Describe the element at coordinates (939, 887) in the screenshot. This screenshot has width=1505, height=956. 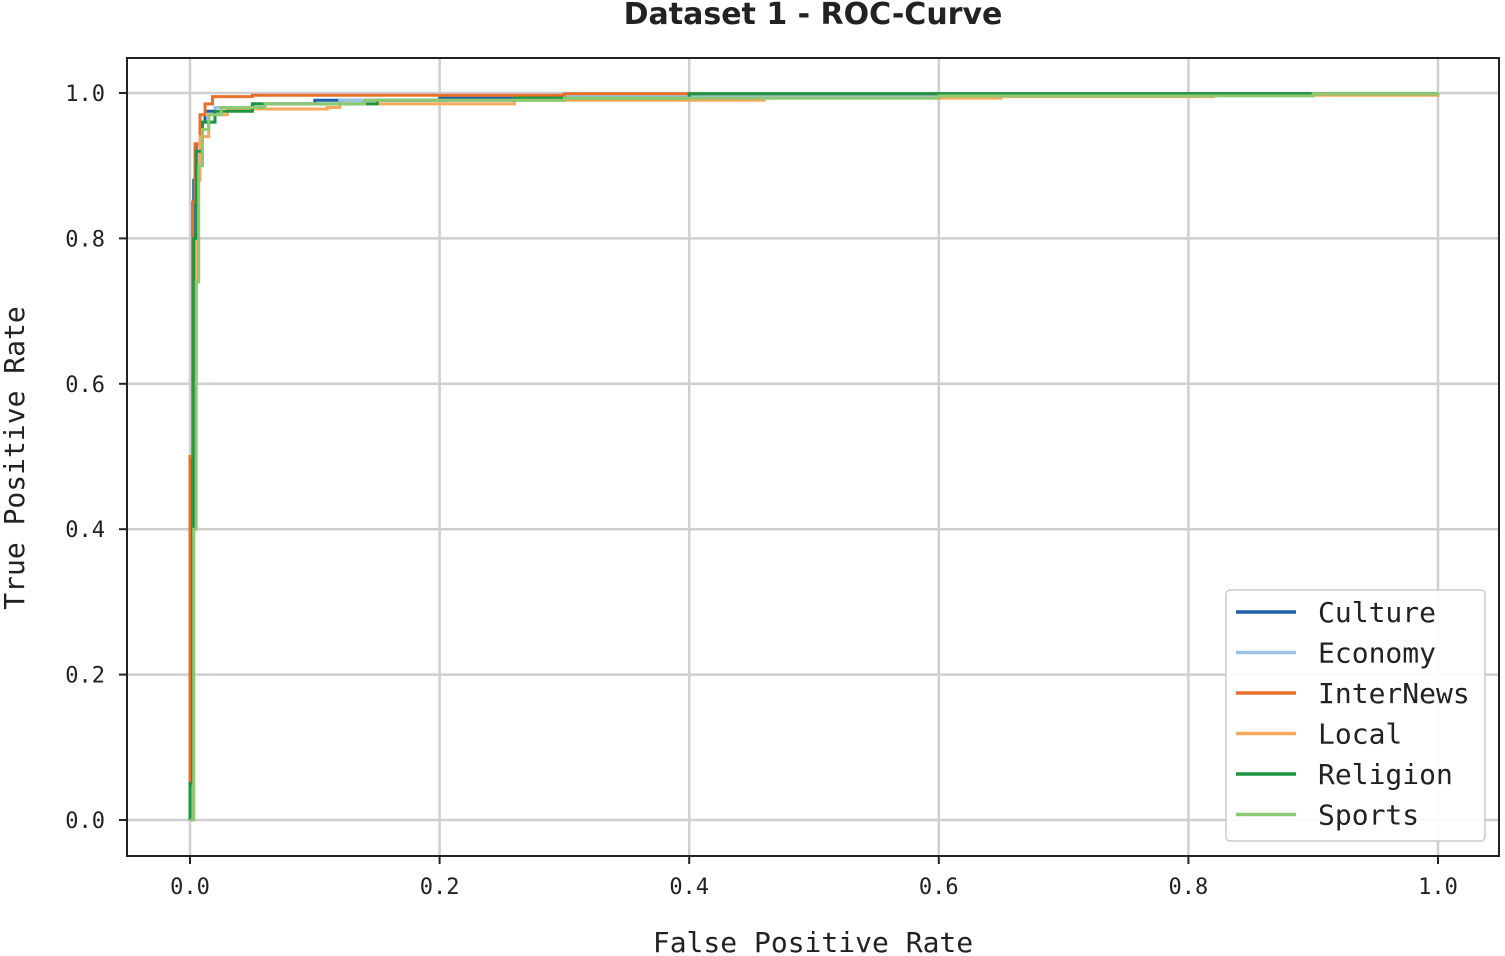
I see `x-tick-label-3: 0.6` at that location.